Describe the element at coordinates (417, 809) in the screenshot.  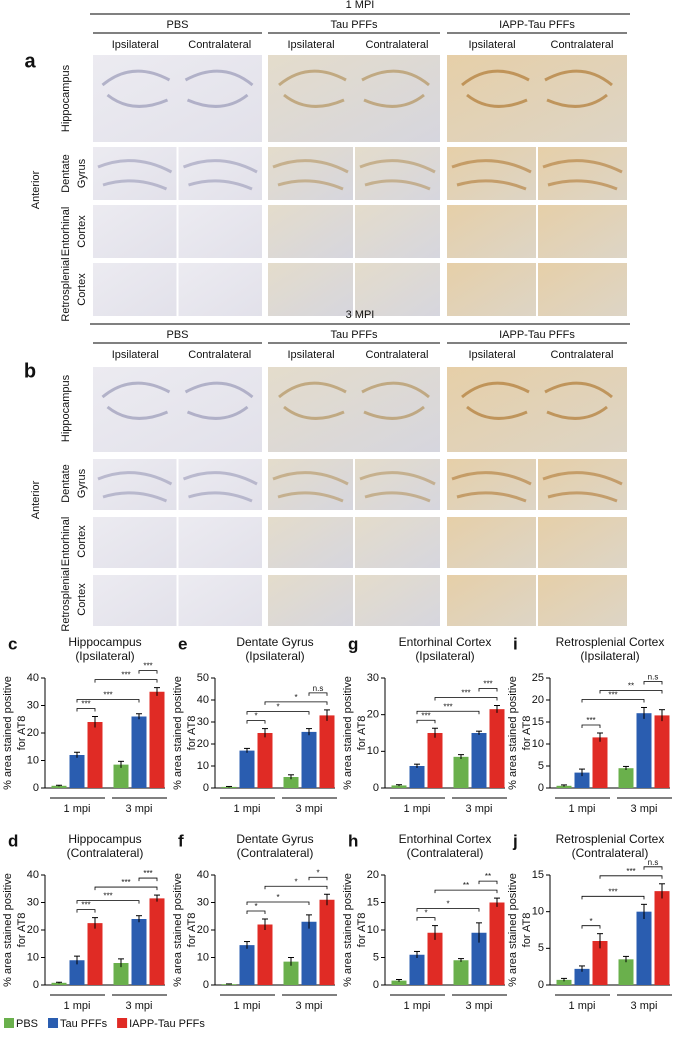
I see `x-tick-label: 1 mpi` at that location.